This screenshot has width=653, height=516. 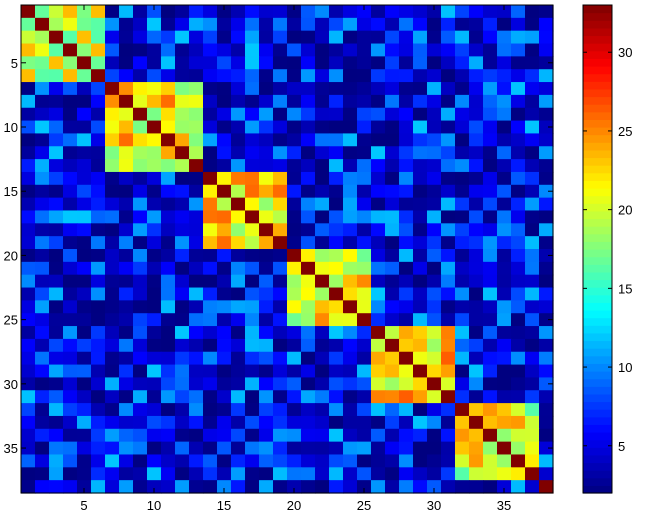 What do you see at coordinates (11, 191) in the screenshot?
I see `y-tick-label: 15` at bounding box center [11, 191].